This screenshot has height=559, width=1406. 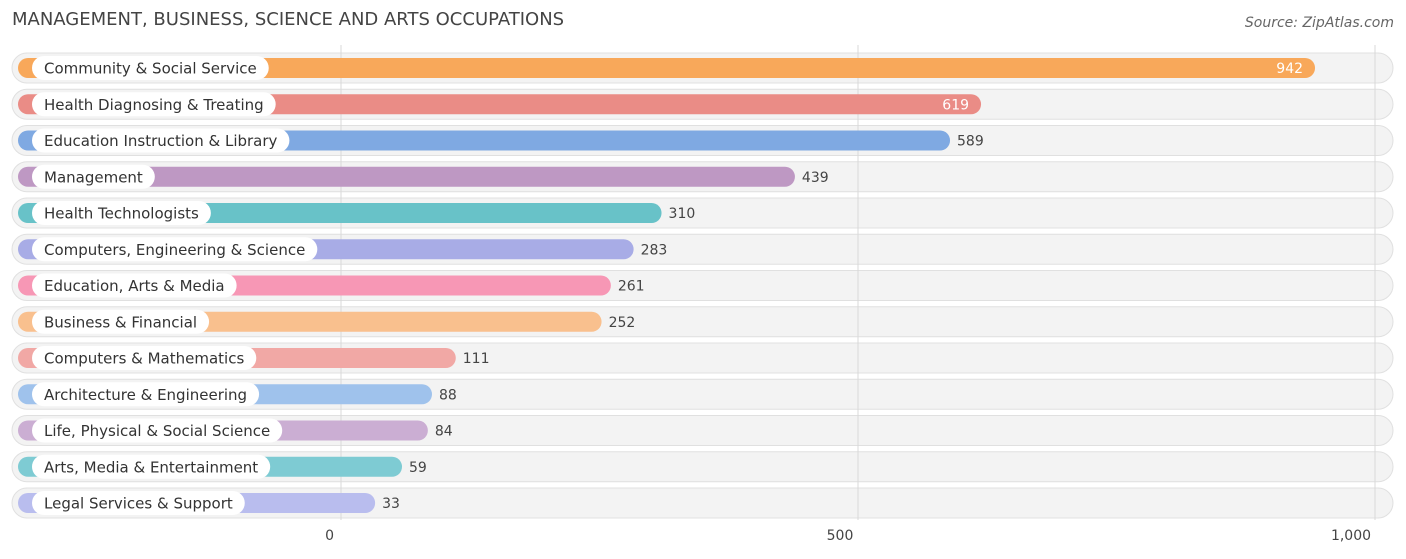 What do you see at coordinates (448, 395) in the screenshot?
I see `value-label: 88` at bounding box center [448, 395].